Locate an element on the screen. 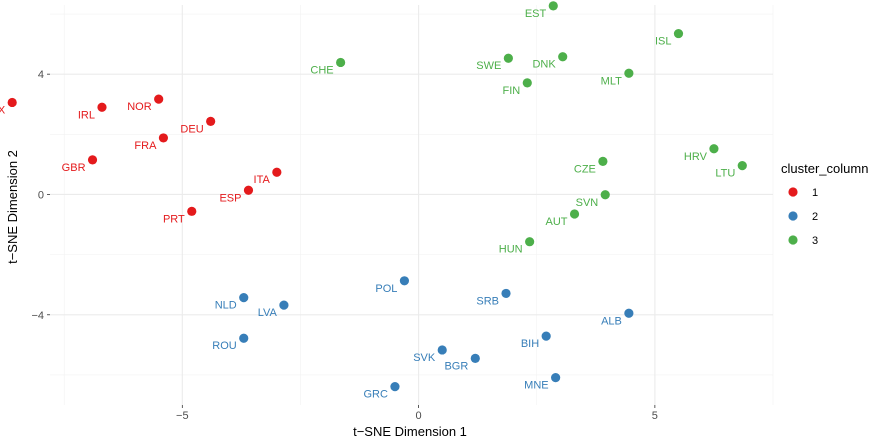 This screenshot has width=893, height=442. point-label: ROU is located at coordinates (224, 346).